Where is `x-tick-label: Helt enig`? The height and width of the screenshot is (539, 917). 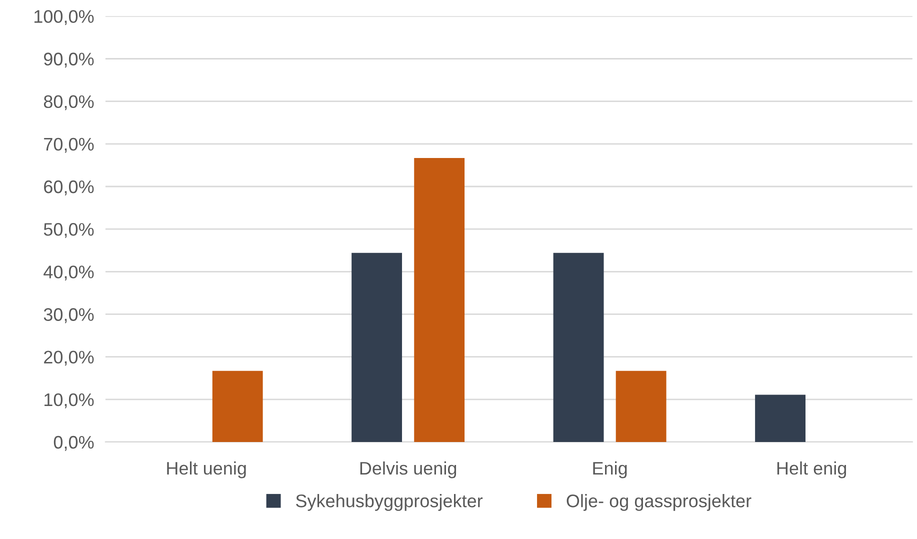
x-tick-label: Helt enig is located at coordinates (811, 469).